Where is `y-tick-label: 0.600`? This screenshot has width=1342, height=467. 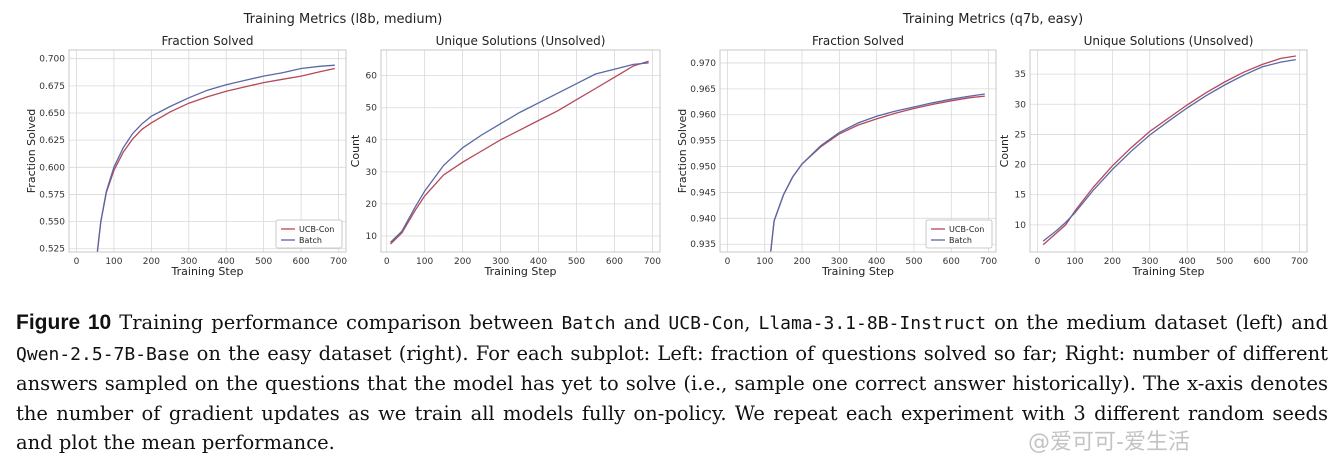
y-tick-label: 0.600 is located at coordinates (52, 168).